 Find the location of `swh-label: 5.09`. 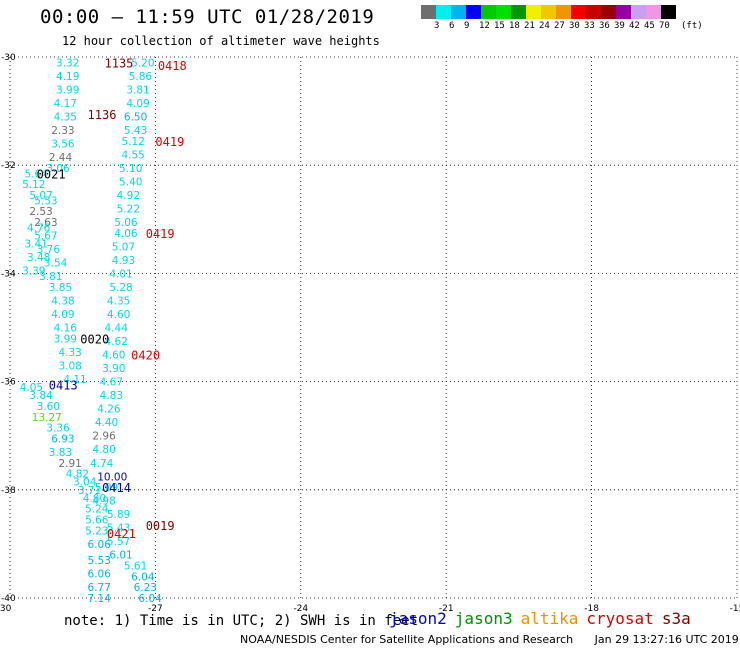

swh-label: 5.09 is located at coordinates (106, 488).